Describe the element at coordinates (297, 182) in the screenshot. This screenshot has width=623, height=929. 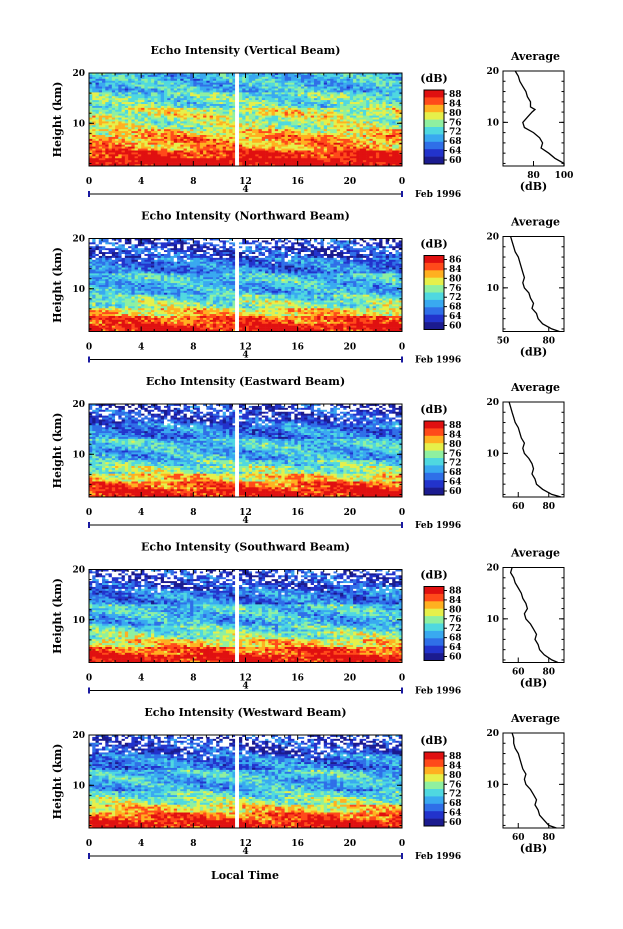
I see `x-tick-label: 16` at that location.